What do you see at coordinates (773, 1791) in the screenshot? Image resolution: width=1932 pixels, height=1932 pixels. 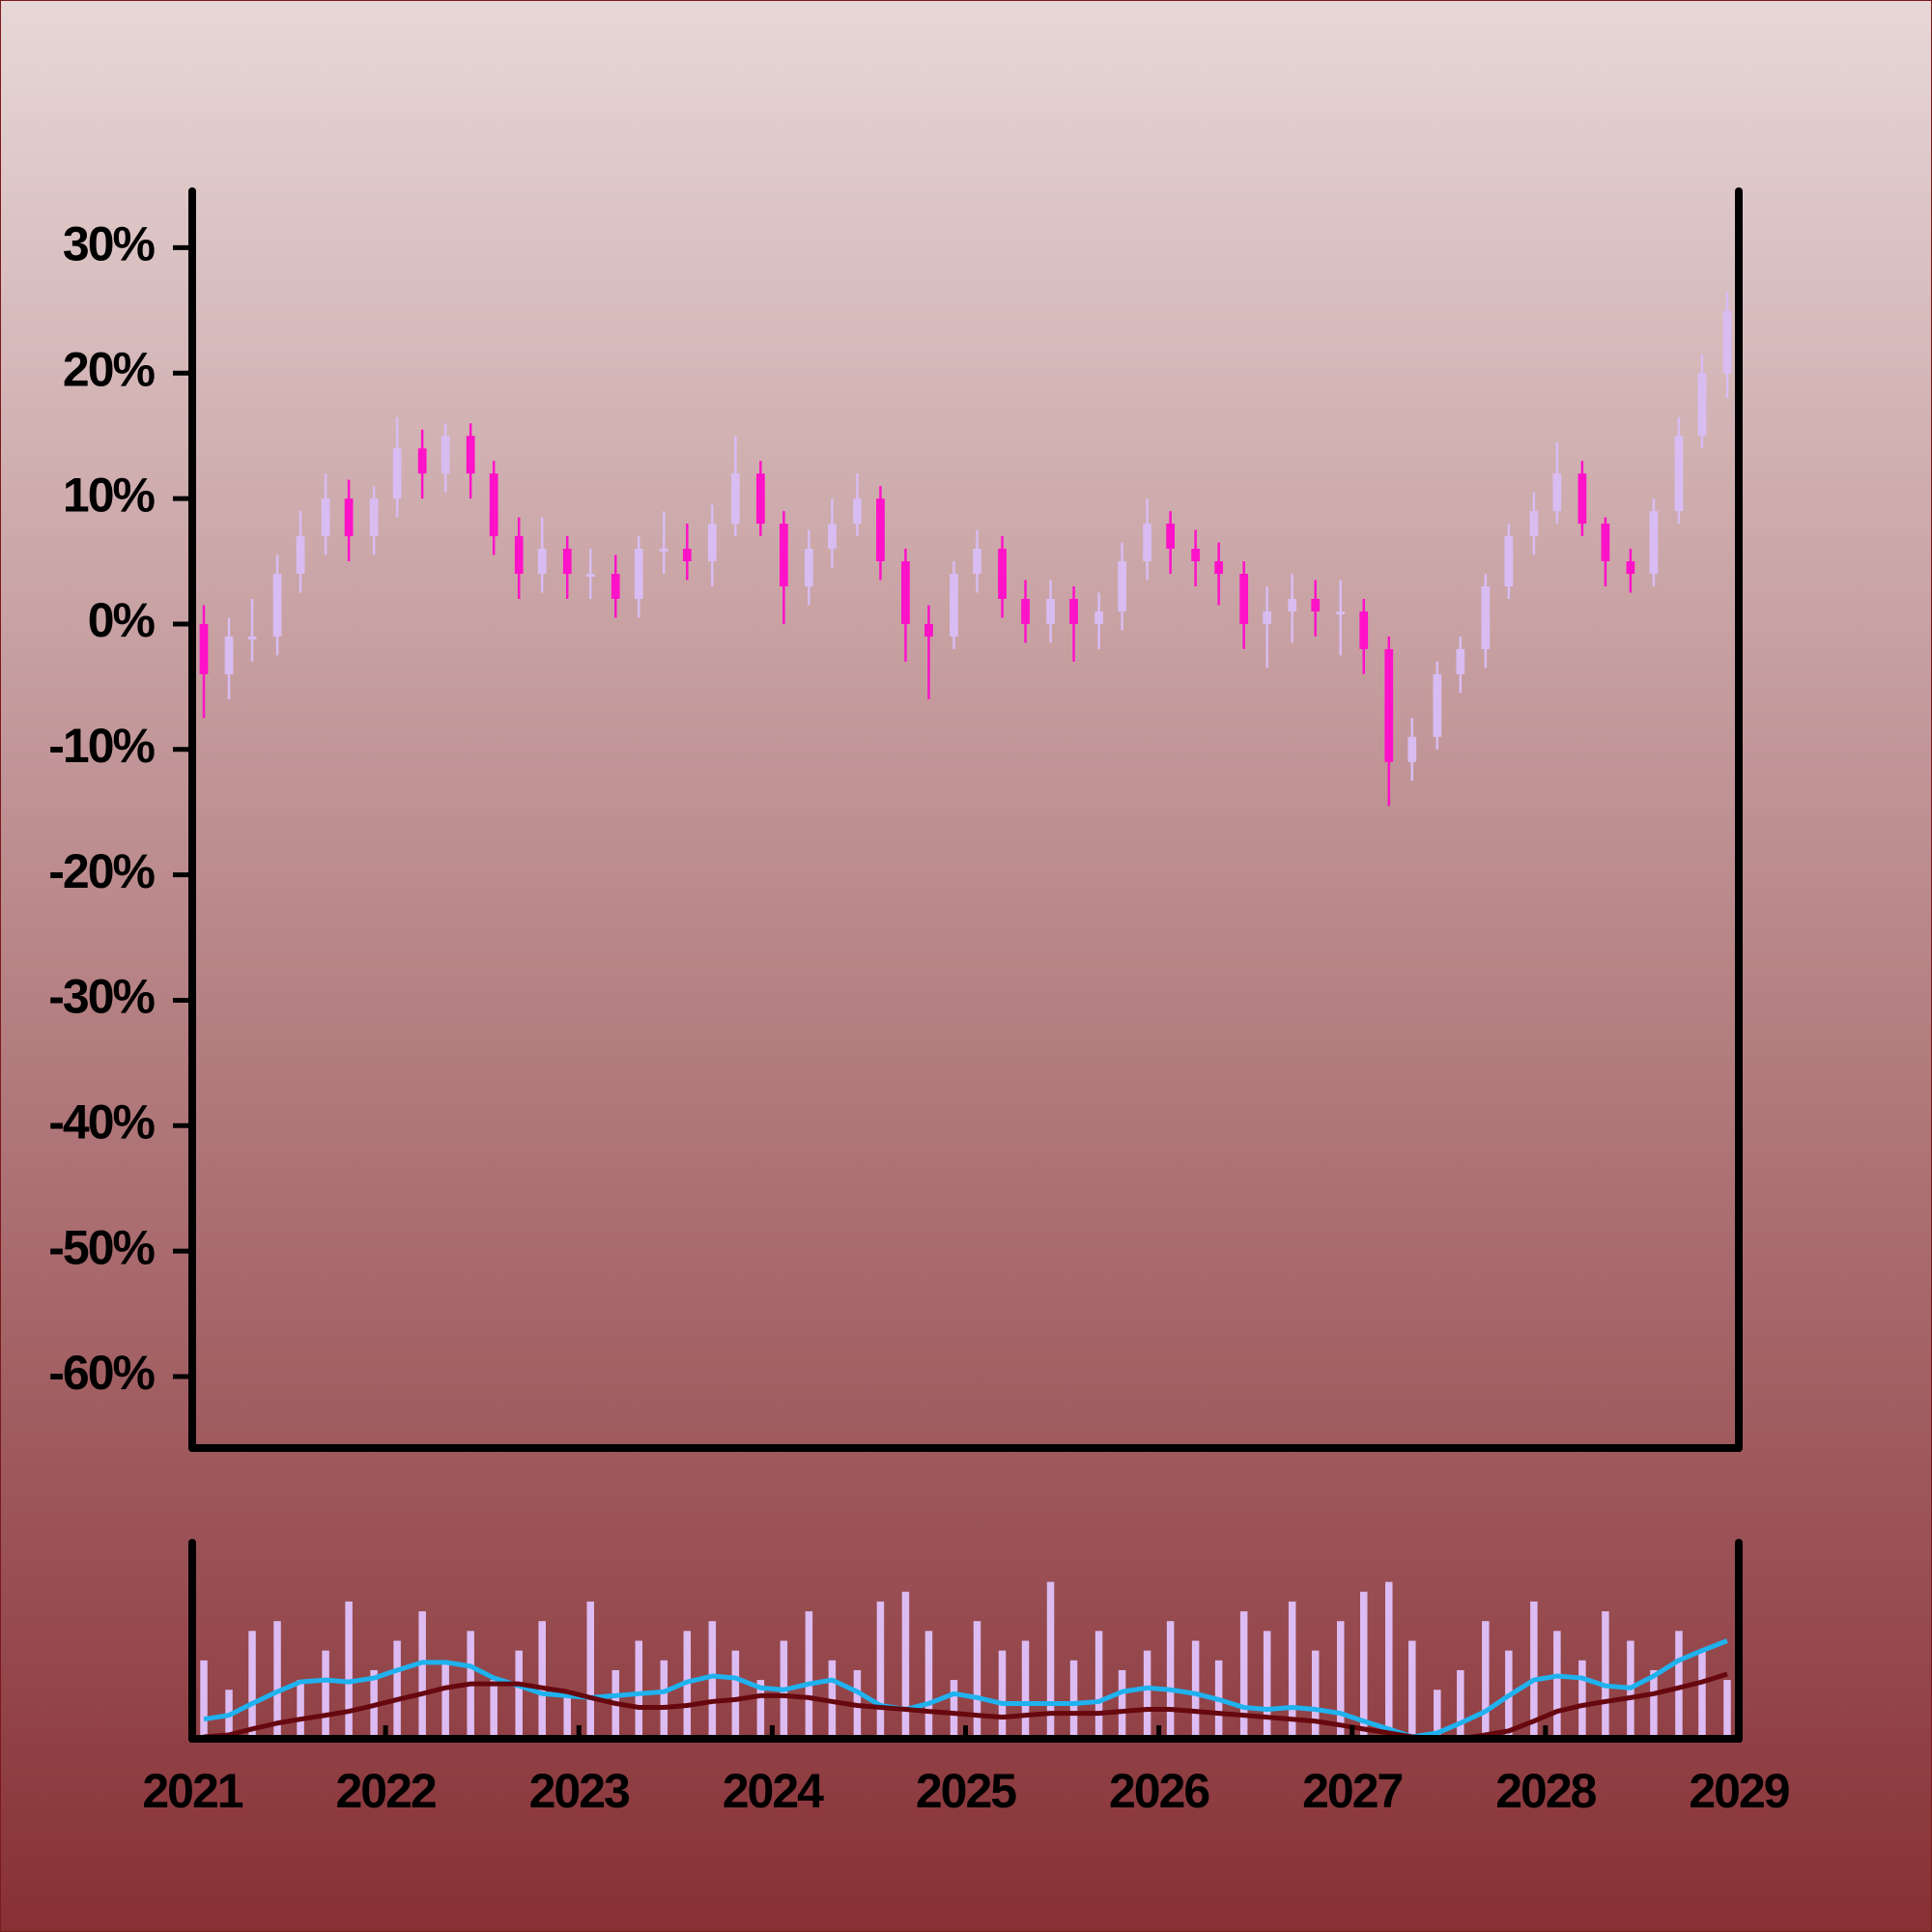 I see `x-tick-label: 2024` at bounding box center [773, 1791].